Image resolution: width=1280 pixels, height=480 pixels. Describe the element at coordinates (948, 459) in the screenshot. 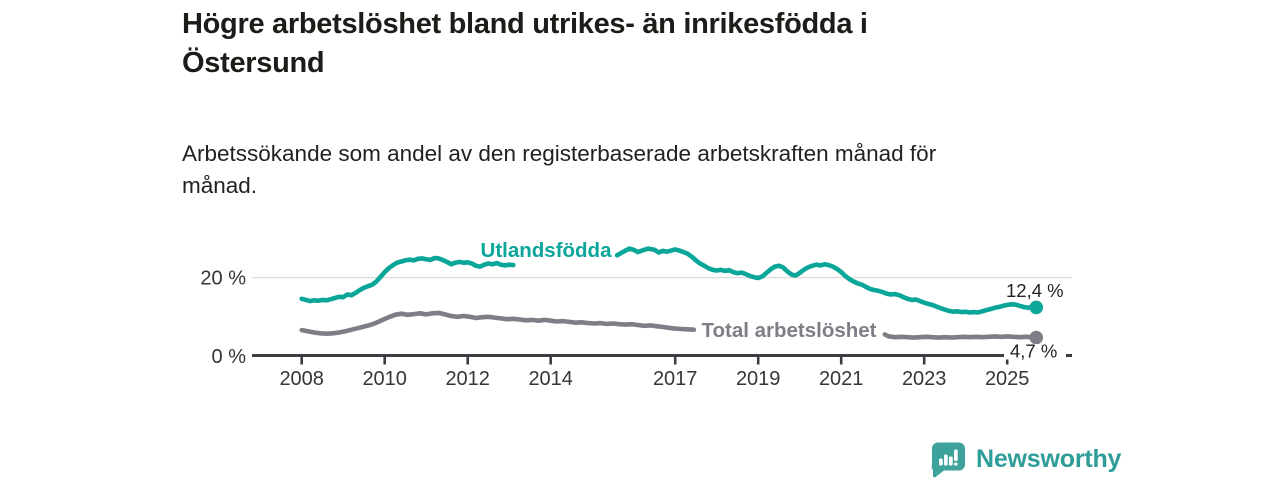

I see `bar-chart-speech-bubble-icon` at that location.